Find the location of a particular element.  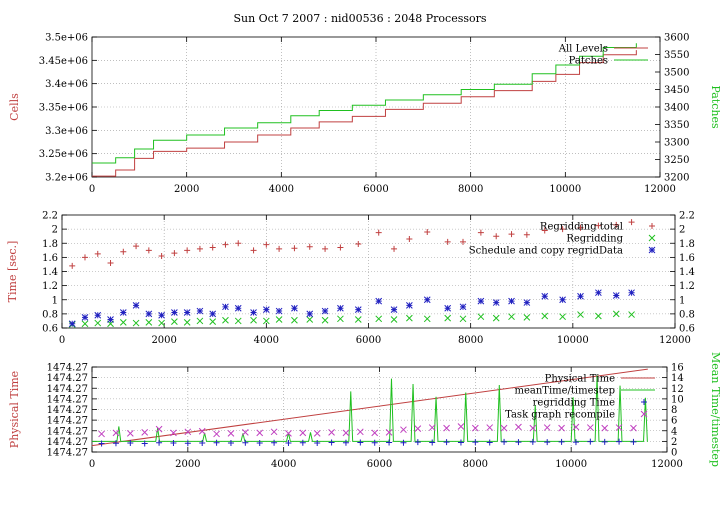

y-tick-label: 1.8 is located at coordinates (50, 244).